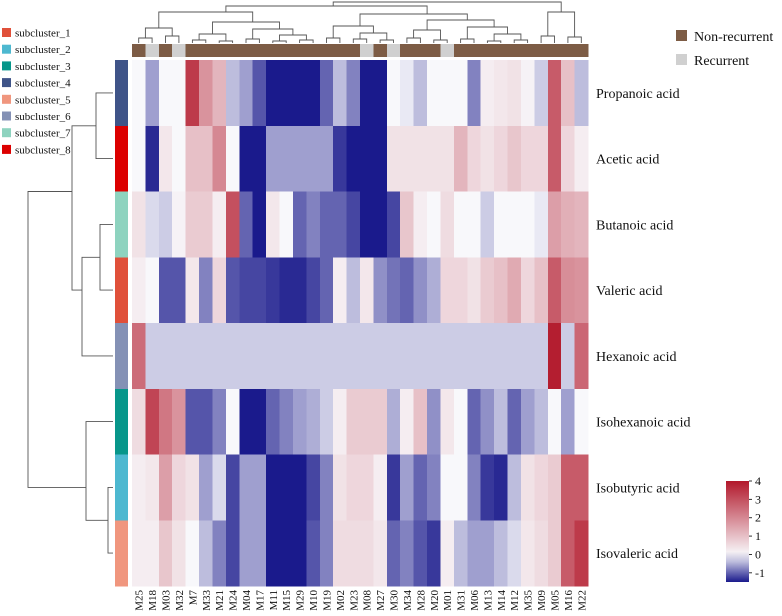 The width and height of the screenshot is (782, 616). I want to click on color-scale-tick-label: 0, so click(758, 555).